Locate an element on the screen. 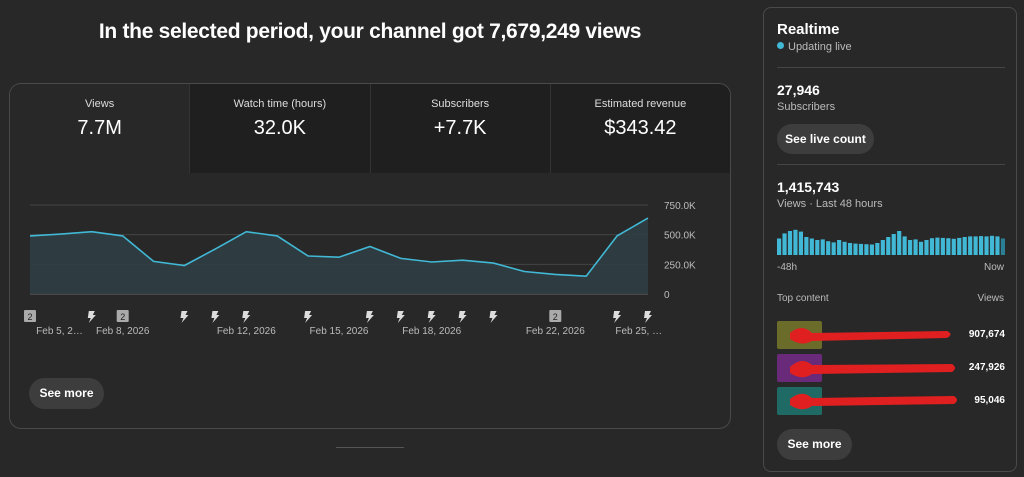 The width and height of the screenshot is (1024, 477). x-tick-label: Feb 12, 2026 is located at coordinates (246, 331).